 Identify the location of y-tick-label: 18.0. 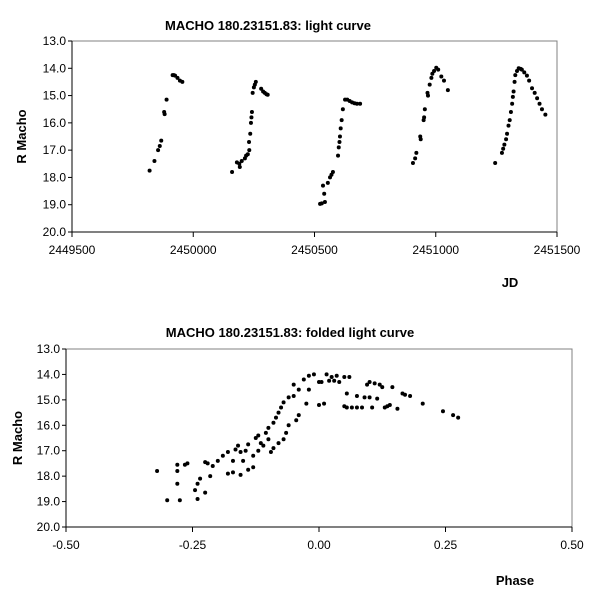
(49, 476).